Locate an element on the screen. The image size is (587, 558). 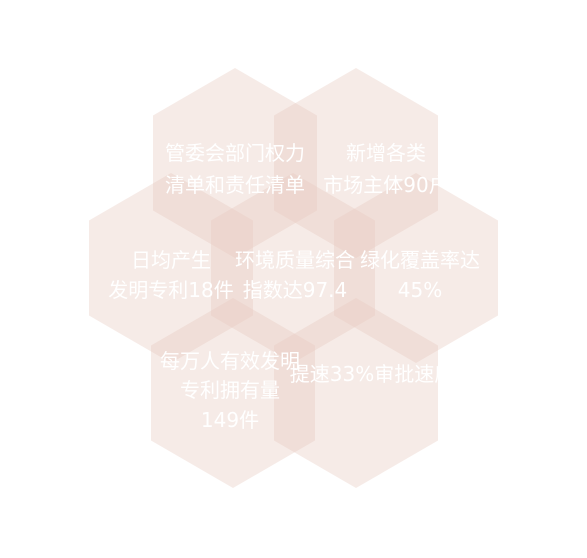
hexagon-label-top-right: 市场主体90户 is located at coordinates (385, 185).